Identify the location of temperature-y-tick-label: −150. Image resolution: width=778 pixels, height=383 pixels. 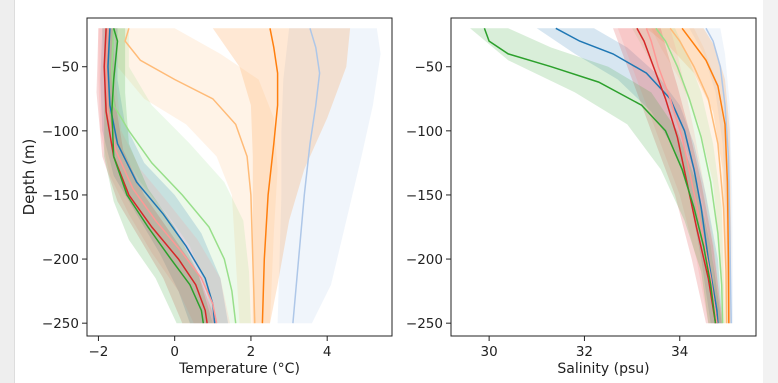
(60, 196).